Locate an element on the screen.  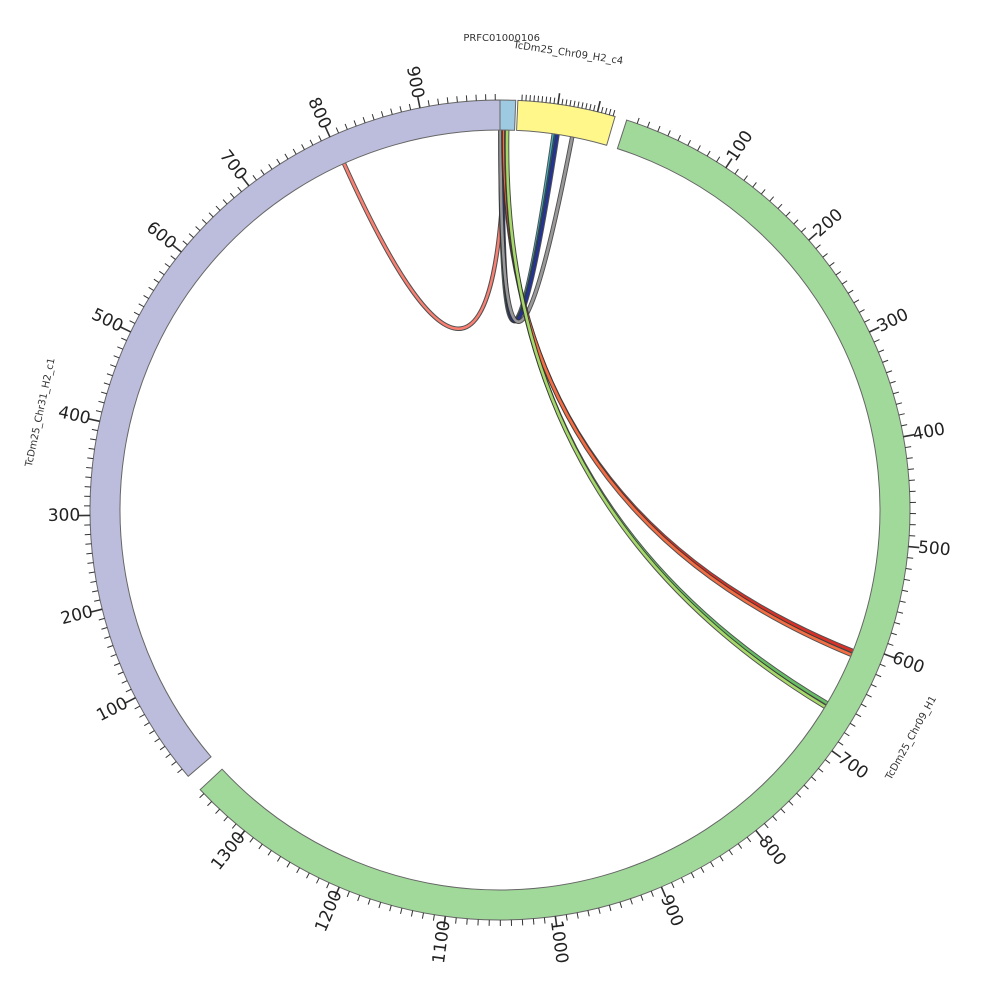
ideogram-c4 is located at coordinates (566, 122).